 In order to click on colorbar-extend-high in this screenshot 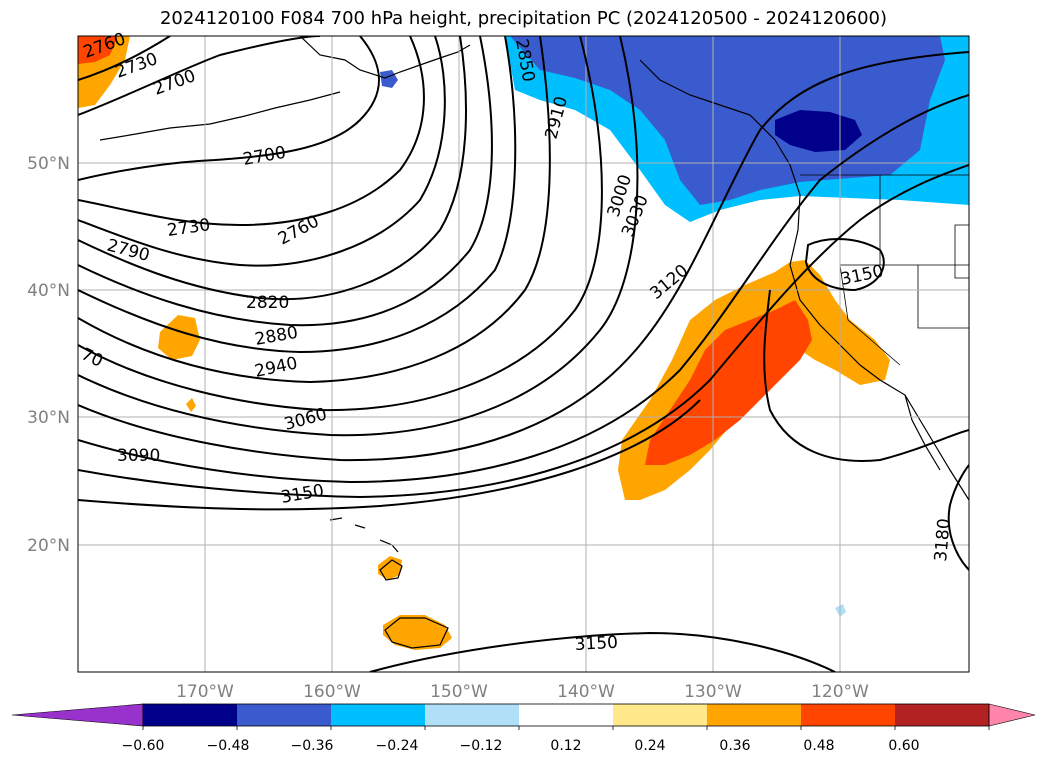, I will do `click(1012, 715)`.